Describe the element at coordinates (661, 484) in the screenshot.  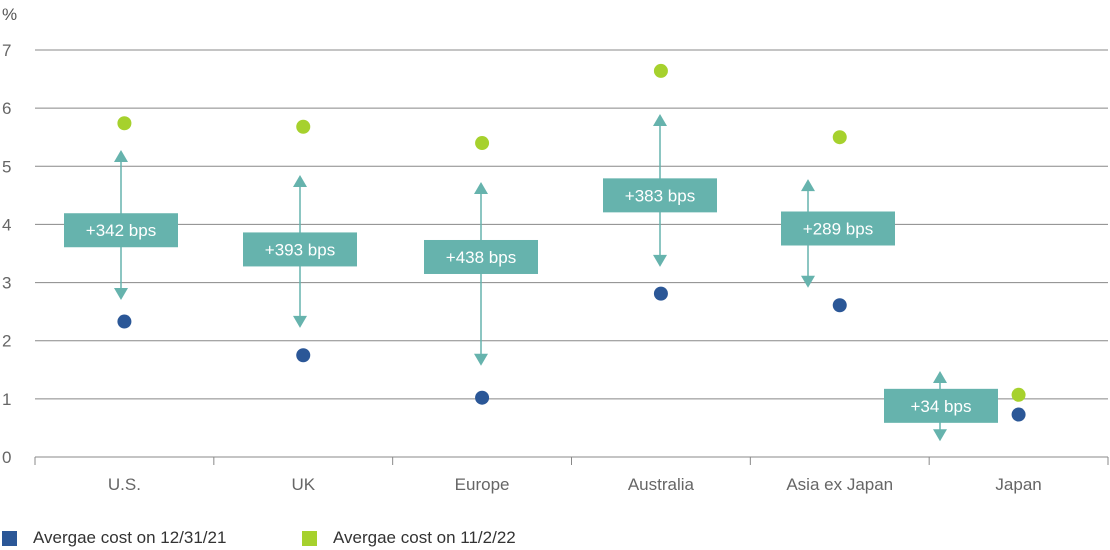
I see `x-tick-label: Australia` at that location.